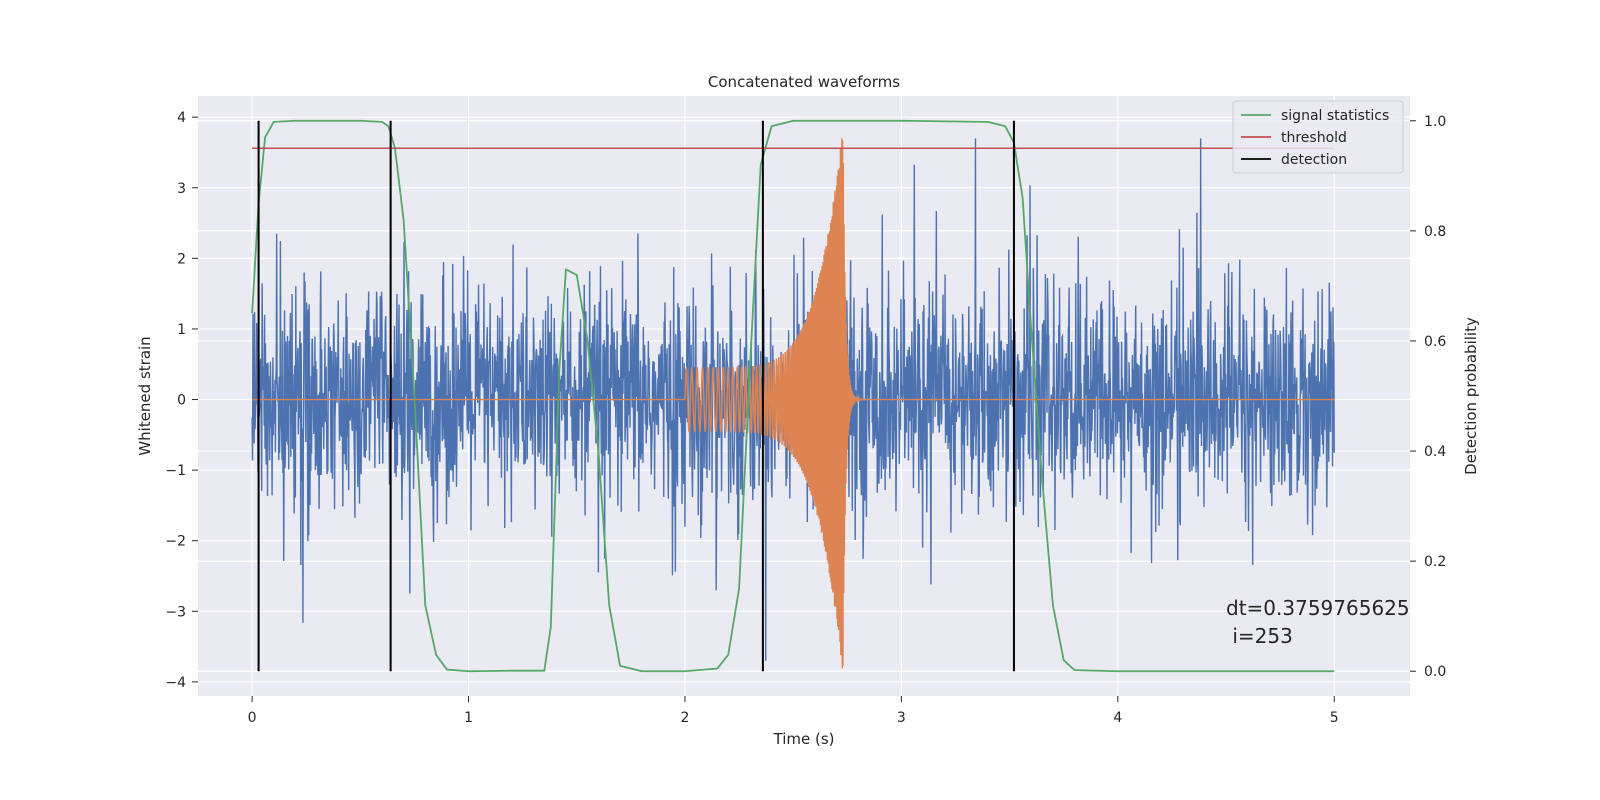 The height and width of the screenshot is (800, 1600). What do you see at coordinates (804, 82) in the screenshot?
I see `chart-title: Concatenated waveforms` at bounding box center [804, 82].